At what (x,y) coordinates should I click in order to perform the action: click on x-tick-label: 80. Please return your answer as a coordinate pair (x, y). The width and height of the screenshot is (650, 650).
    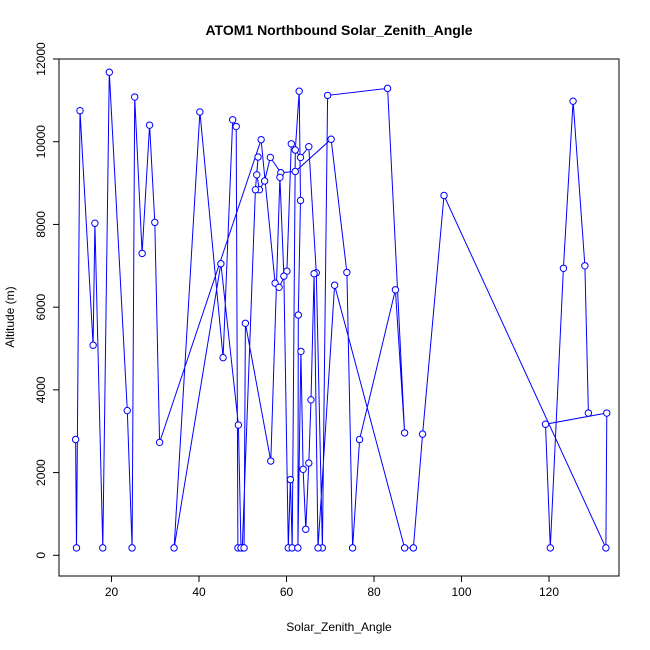
    Looking at the image, I should click on (374, 592).